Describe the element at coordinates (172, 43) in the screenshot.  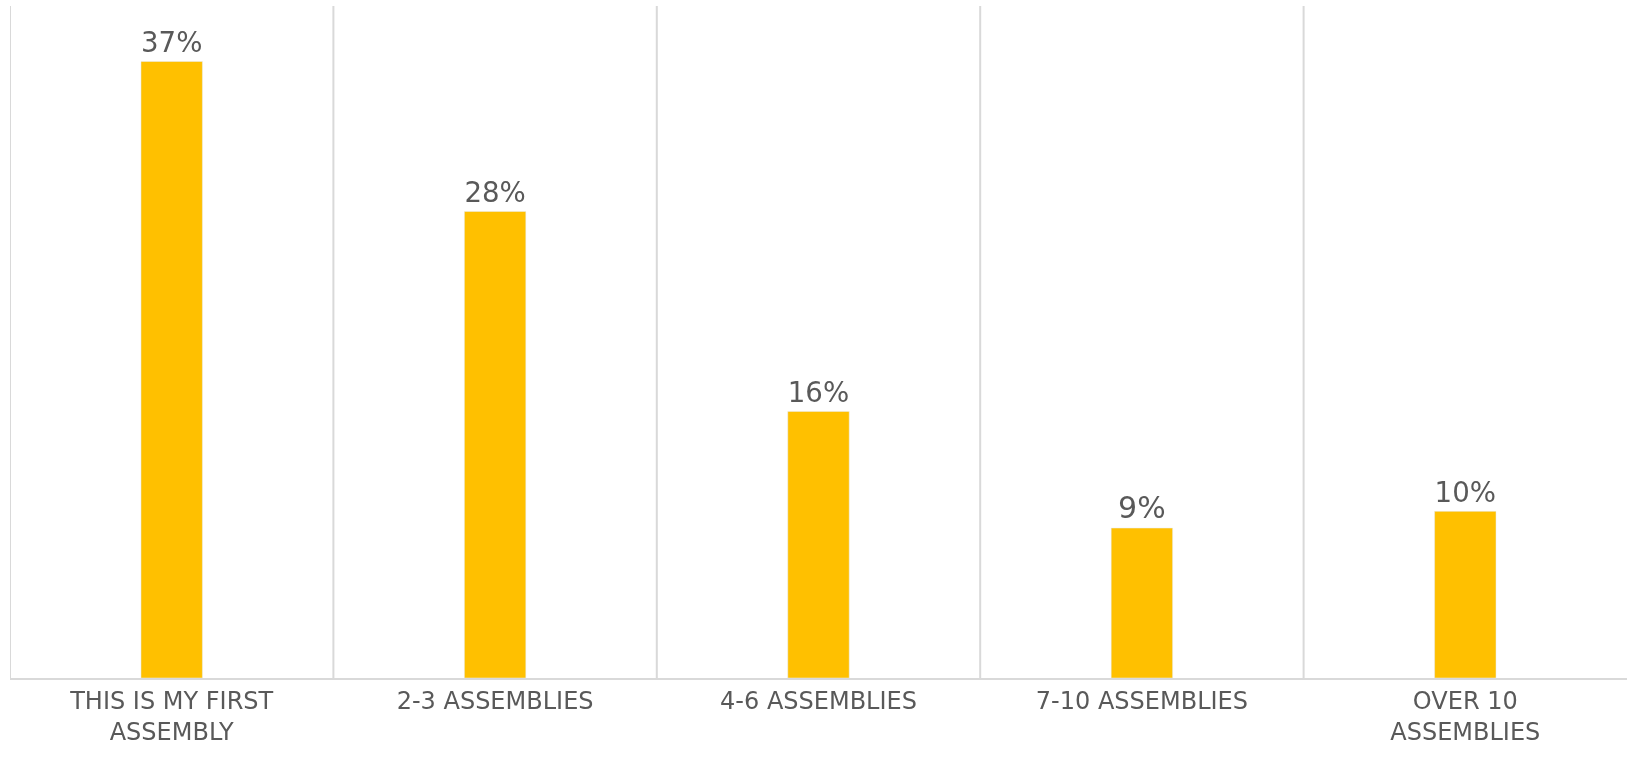
I see `data-label: 37%` at that location.